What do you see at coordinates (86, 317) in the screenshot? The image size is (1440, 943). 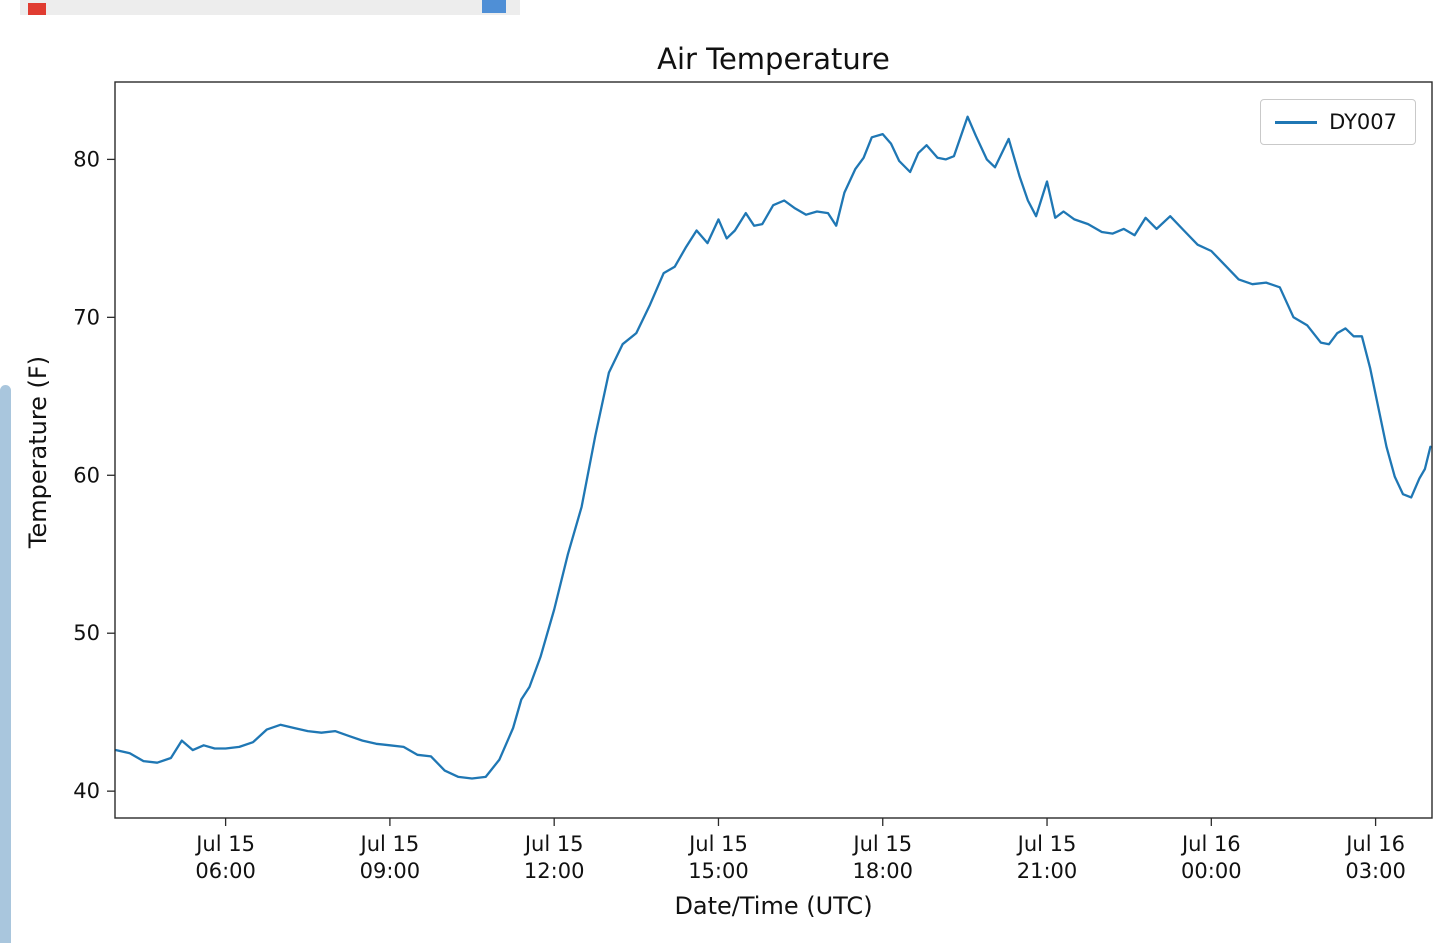 I see `y-tick-label: 70` at bounding box center [86, 317].